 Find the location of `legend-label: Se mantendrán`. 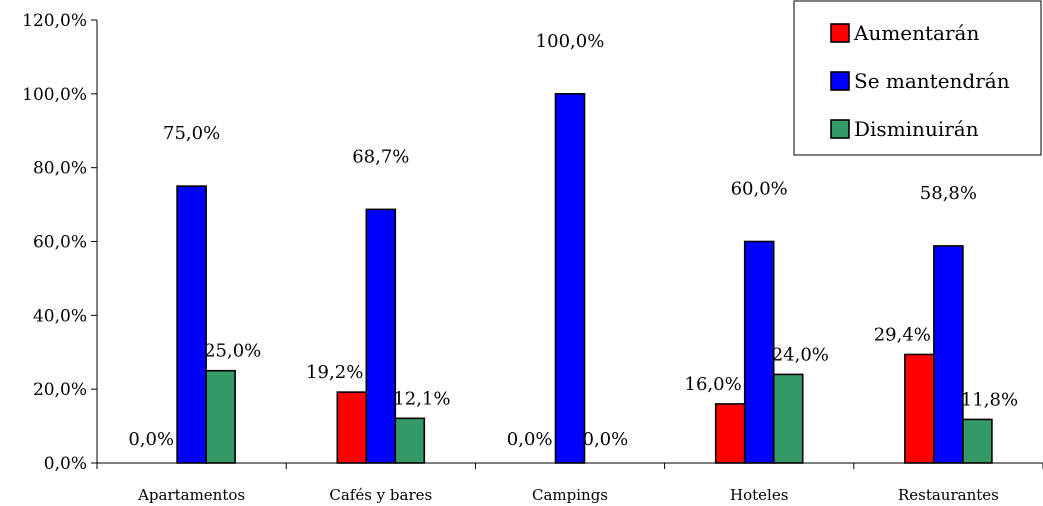

legend-label: Se mantendrán is located at coordinates (932, 81).